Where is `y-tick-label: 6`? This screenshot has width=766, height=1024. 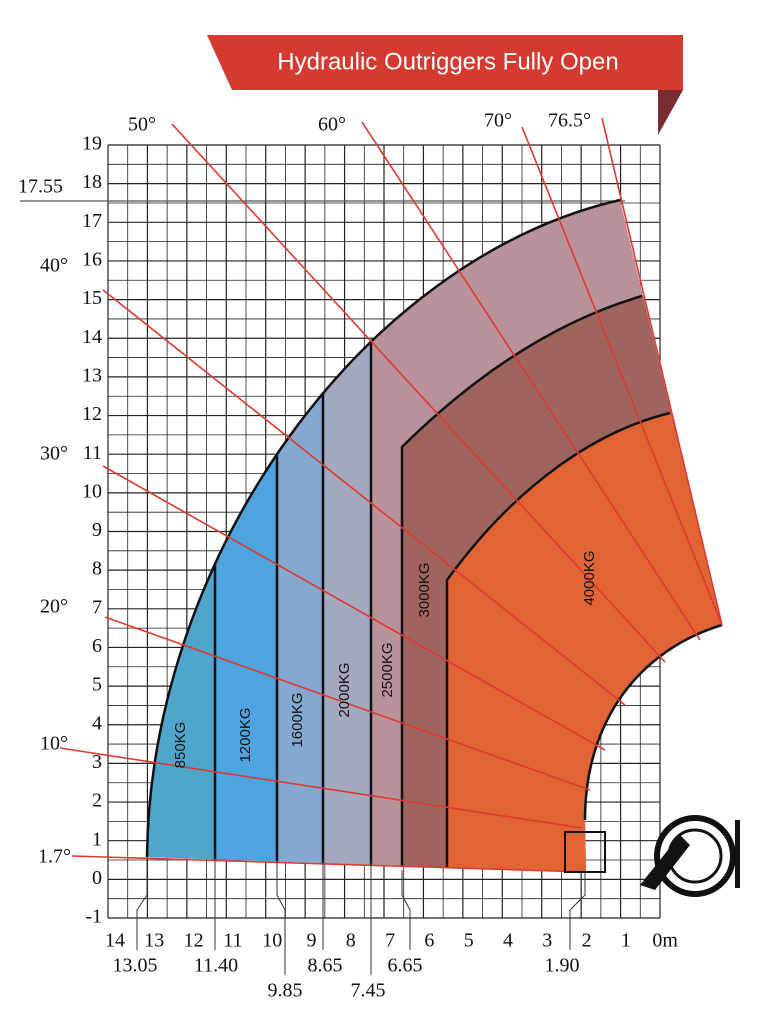 y-tick-label: 6 is located at coordinates (97, 646).